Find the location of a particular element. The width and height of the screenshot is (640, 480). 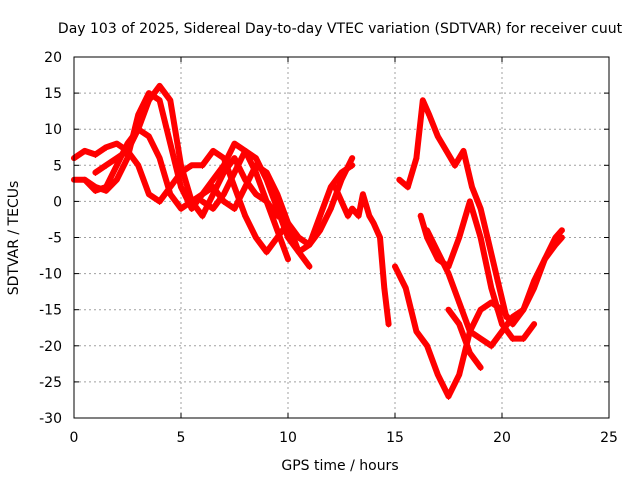

series-track-e: +++++++++++++++ is located at coordinates (277, 202).